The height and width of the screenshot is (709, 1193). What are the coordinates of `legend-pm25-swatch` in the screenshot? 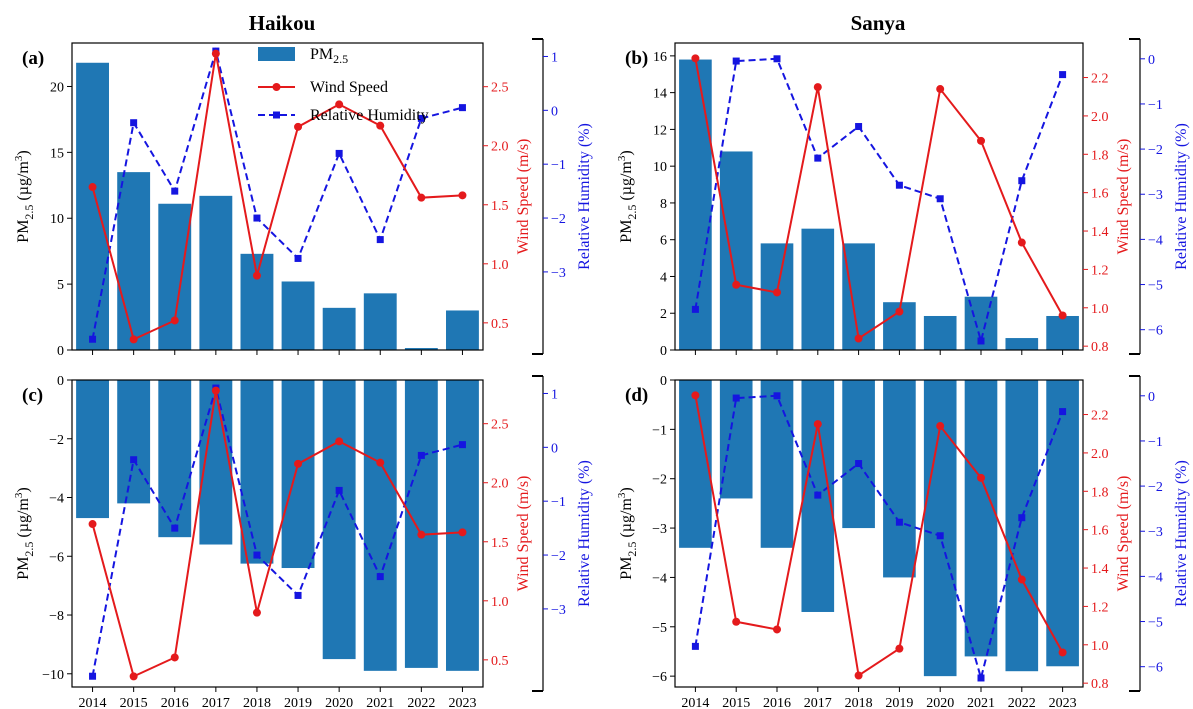 It's located at (276, 54).